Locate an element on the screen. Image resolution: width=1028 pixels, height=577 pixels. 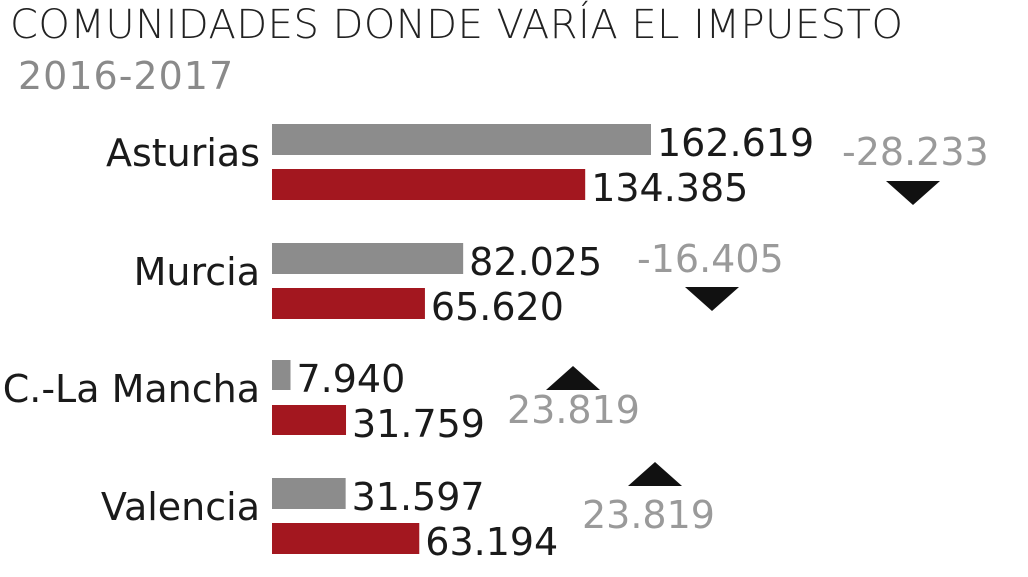
category-label: Valencia is located at coordinates (180, 507).